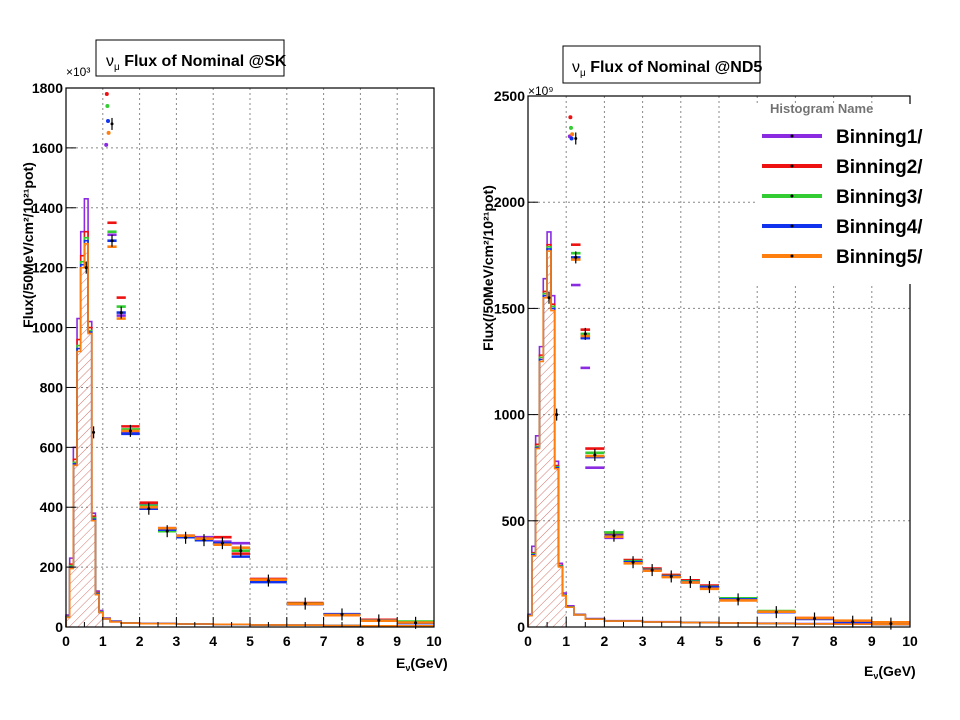 The height and width of the screenshot is (720, 960). Describe the element at coordinates (47, 88) in the screenshot. I see `y-tick-label: 1800` at that location.